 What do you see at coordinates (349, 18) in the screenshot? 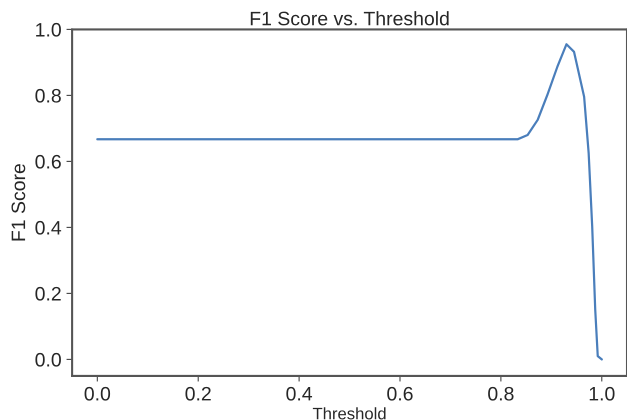
I see `chart-title: F1 Score vs. Threshold` at bounding box center [349, 18].